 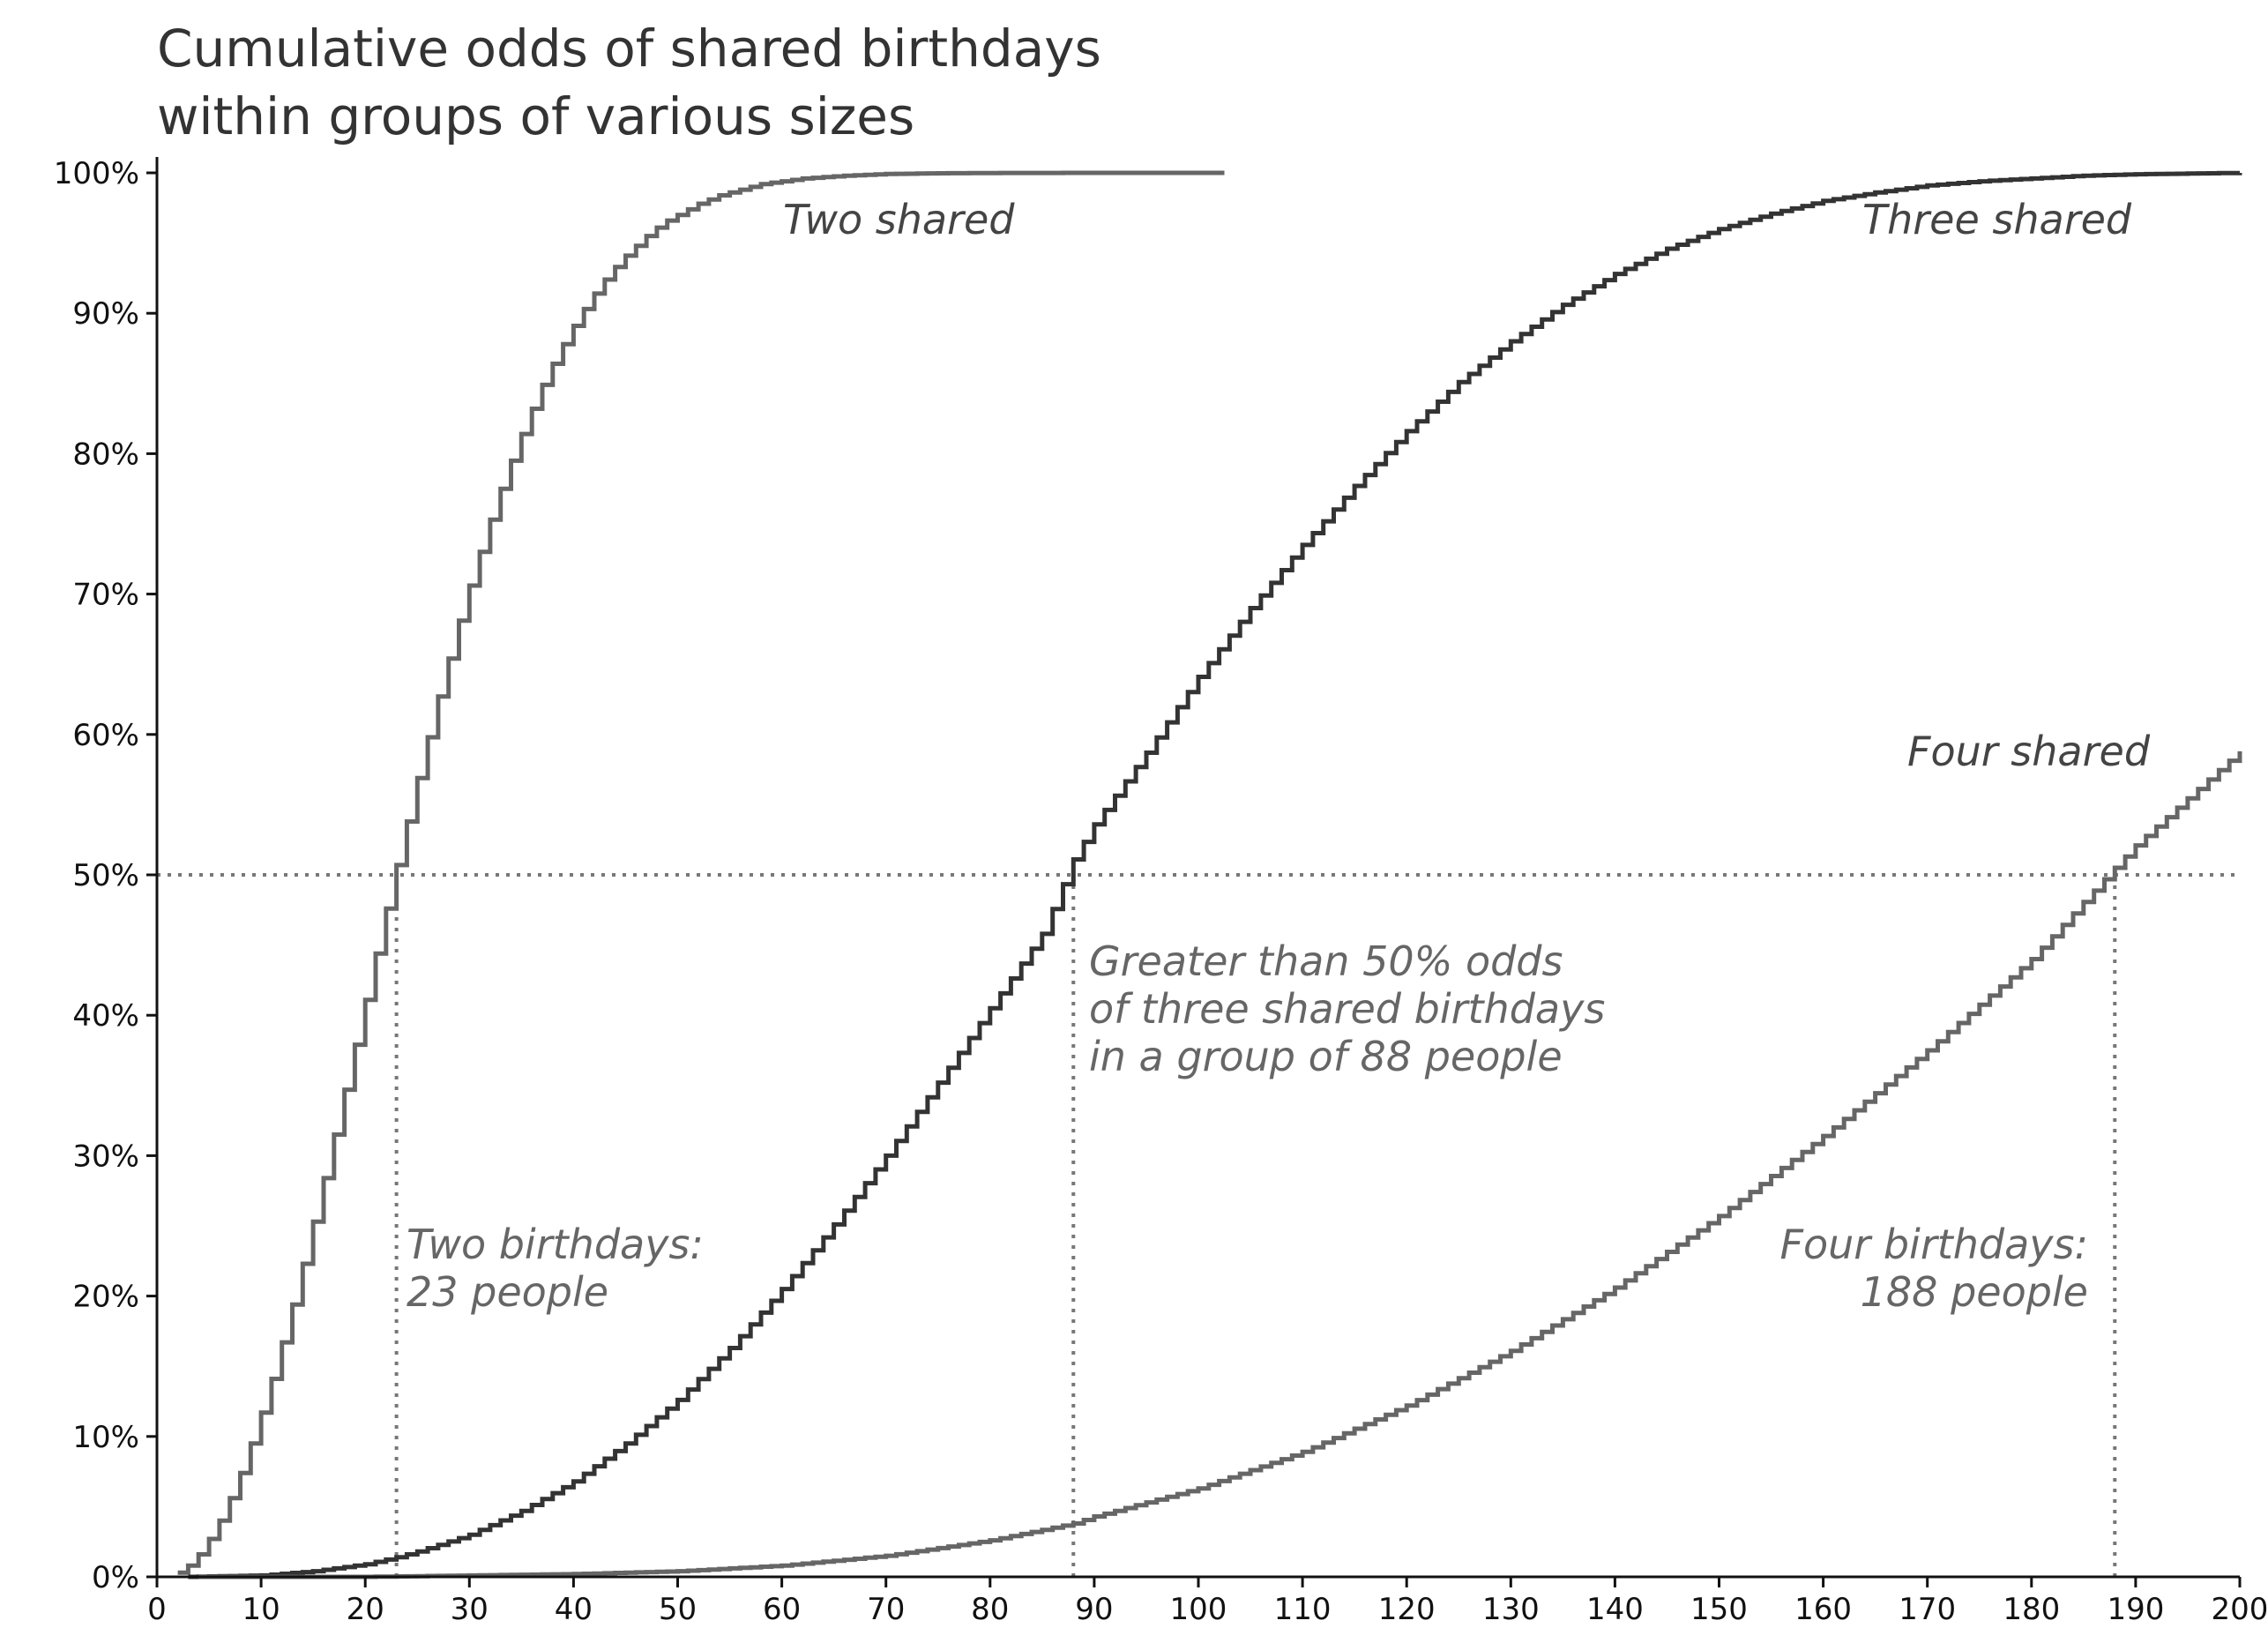 What do you see at coordinates (365, 1609) in the screenshot?
I see `x-tick-label: 20` at bounding box center [365, 1609].